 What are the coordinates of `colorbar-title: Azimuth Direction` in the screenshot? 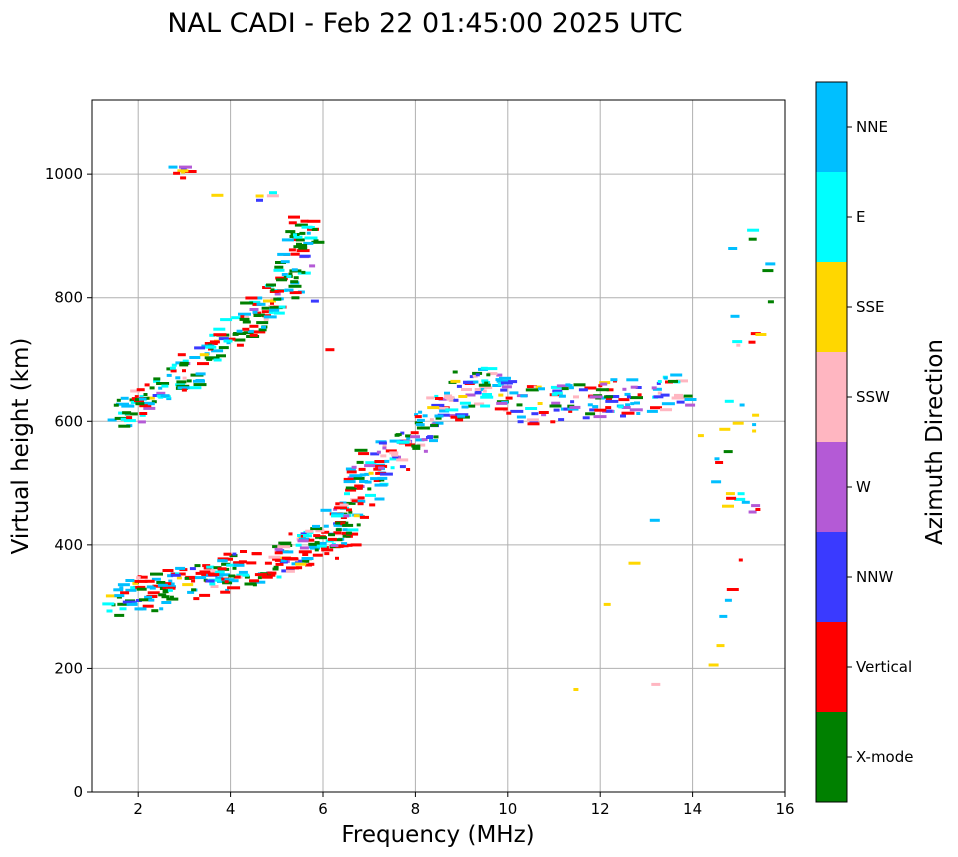 It's located at (935, 442).